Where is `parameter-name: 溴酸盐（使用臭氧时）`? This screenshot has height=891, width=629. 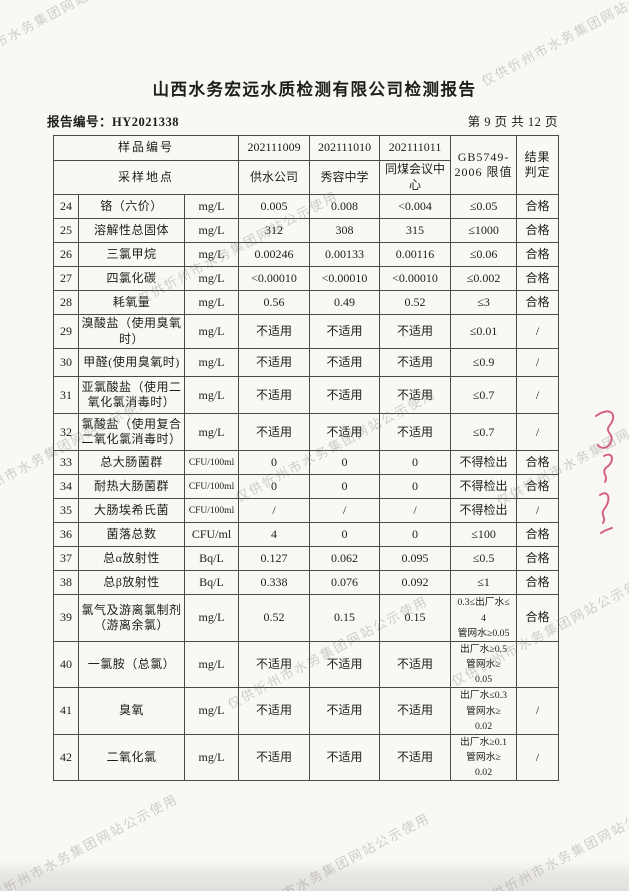 parameter-name: 溴酸盐（使用臭氧时） is located at coordinates (131, 332).